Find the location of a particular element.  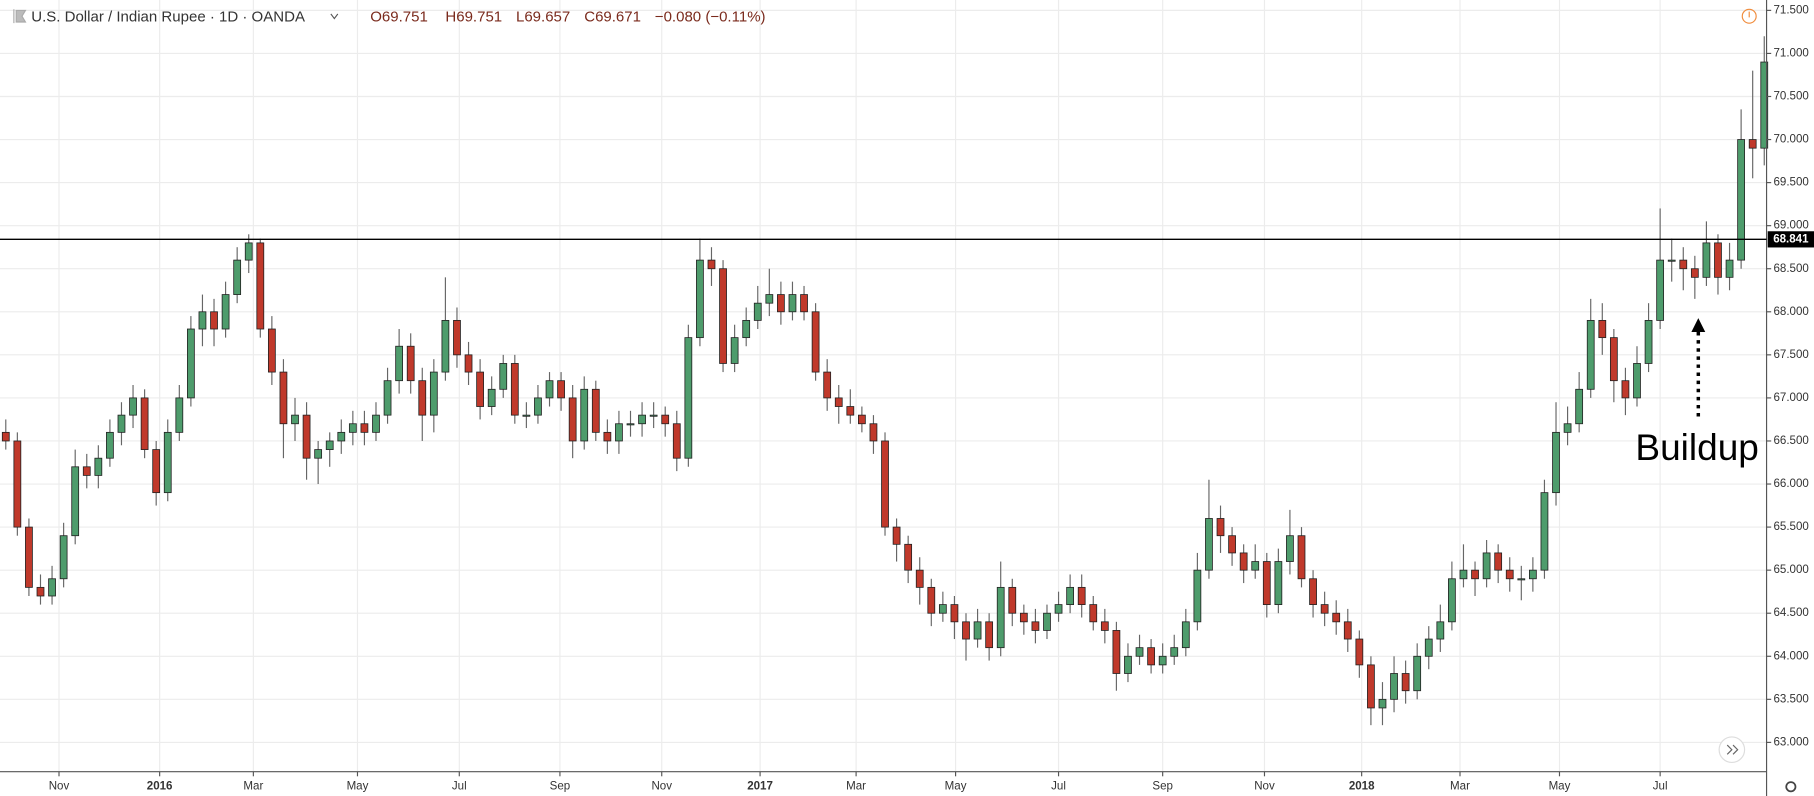

scroll-icon is located at coordinates (1732, 749).